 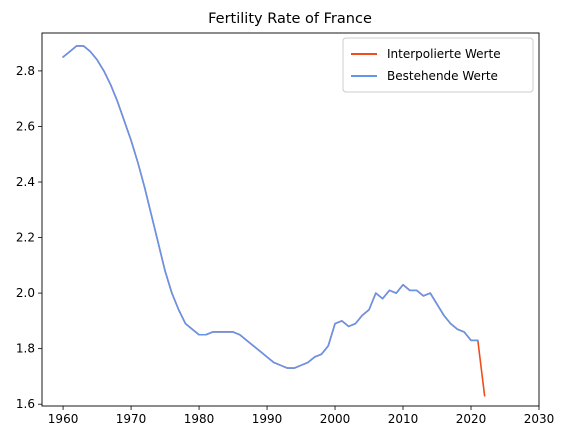 I want to click on legend-label: Interpolierte Werte, so click(x=444, y=54).